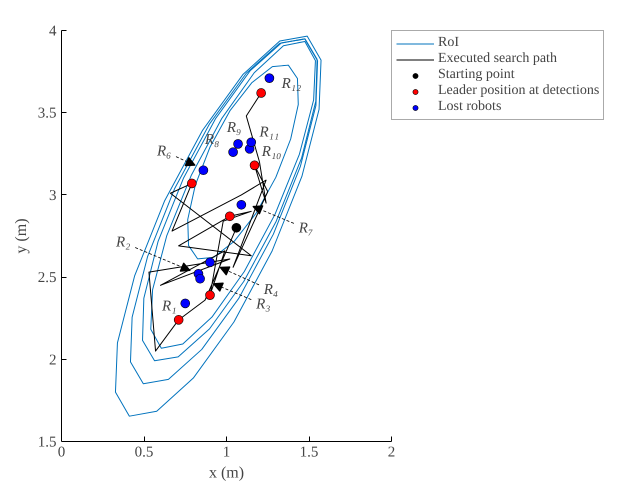  I want to click on x-tick-label: 1.5, so click(309, 452).